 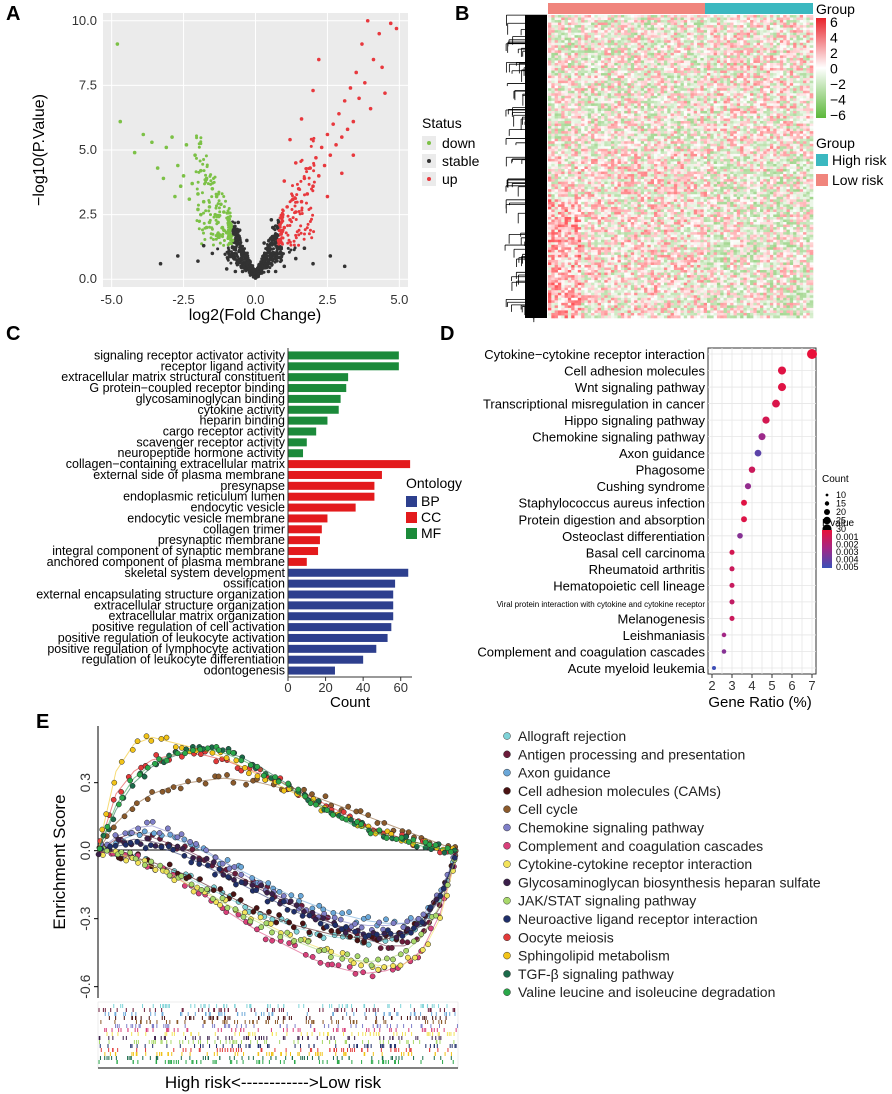 I want to click on volcano-point-stable, so click(x=244, y=256).